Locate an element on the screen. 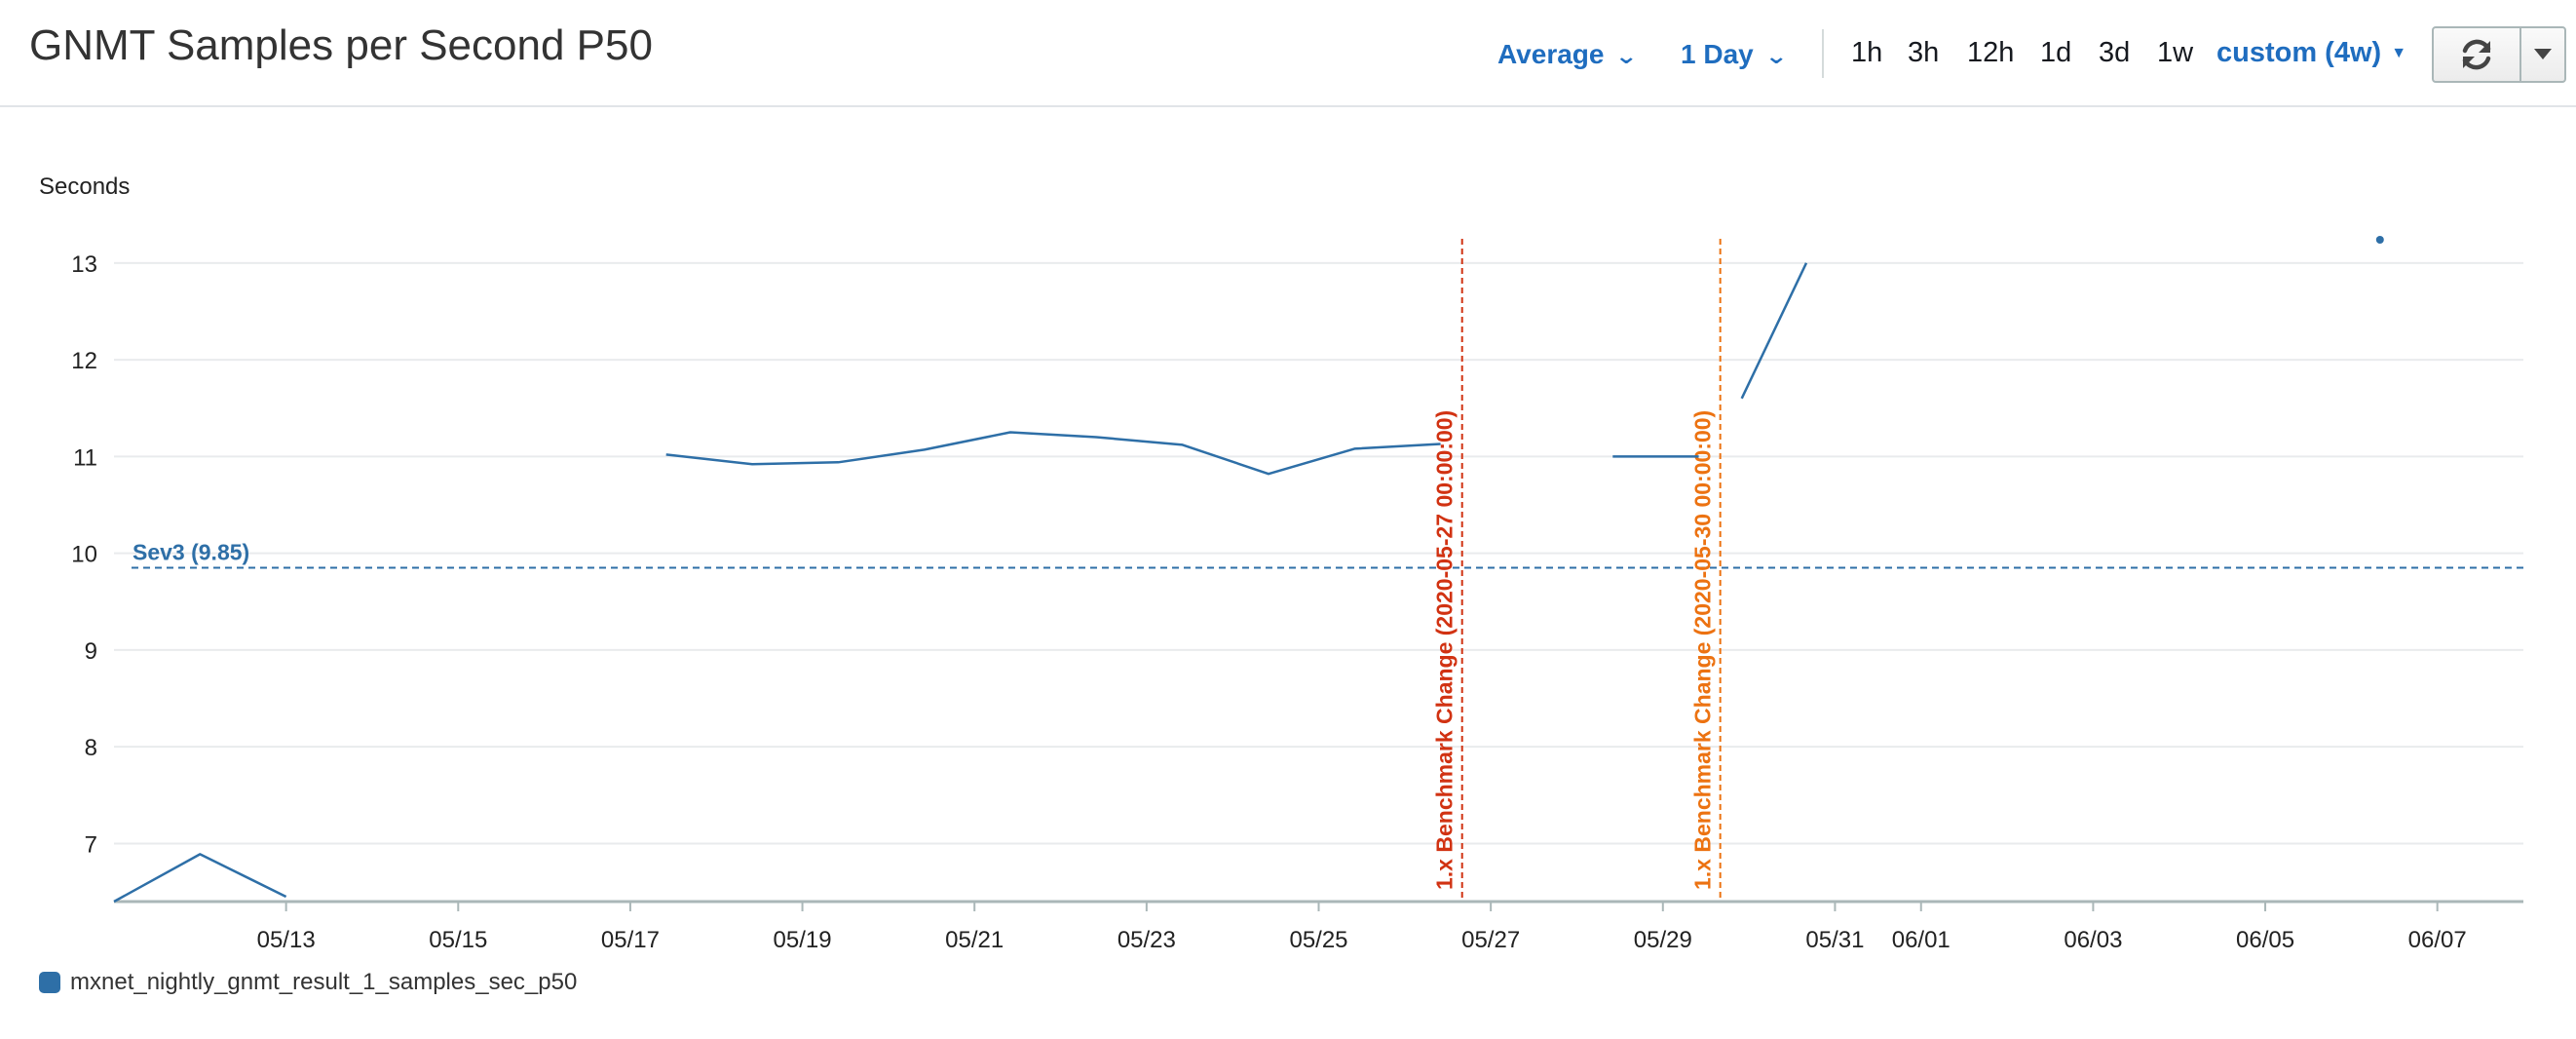 This screenshot has height=1039, width=2576. refresh-button is located at coordinates (2477, 54).